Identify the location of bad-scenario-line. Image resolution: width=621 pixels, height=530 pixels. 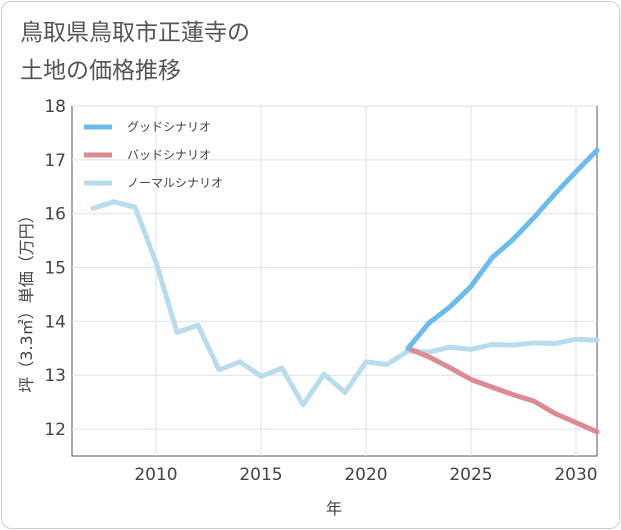
(502, 390).